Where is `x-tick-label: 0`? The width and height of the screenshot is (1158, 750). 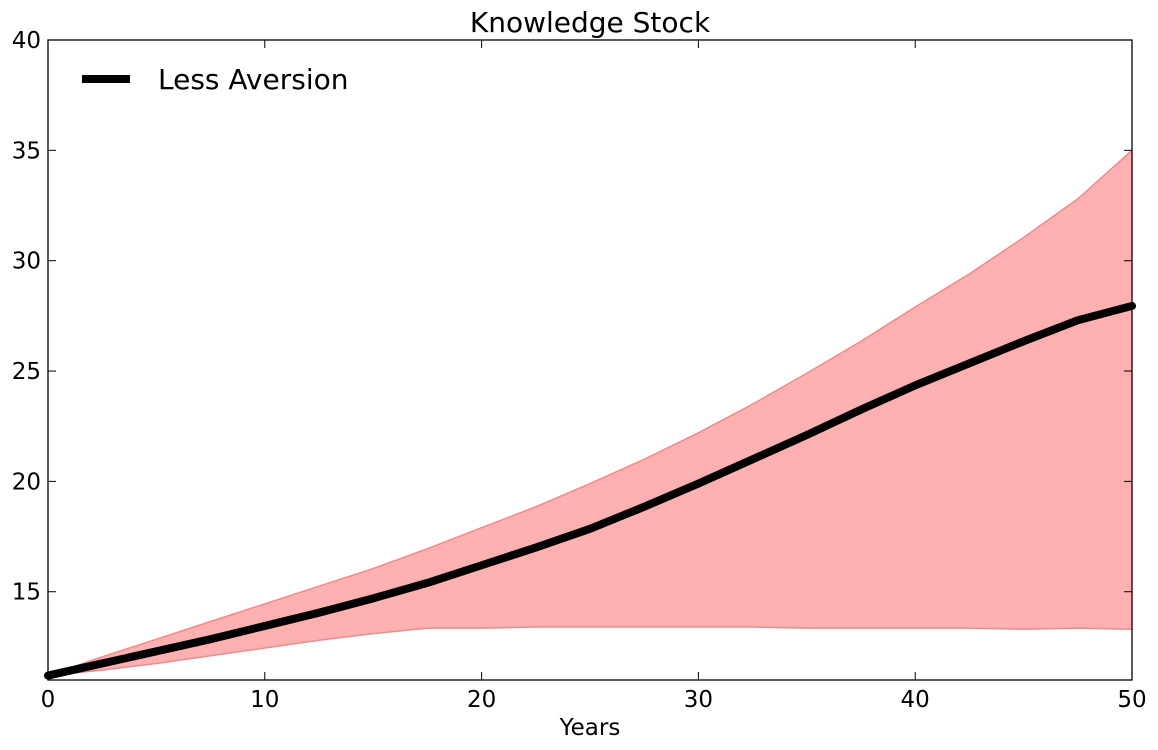 x-tick-label: 0 is located at coordinates (48, 700).